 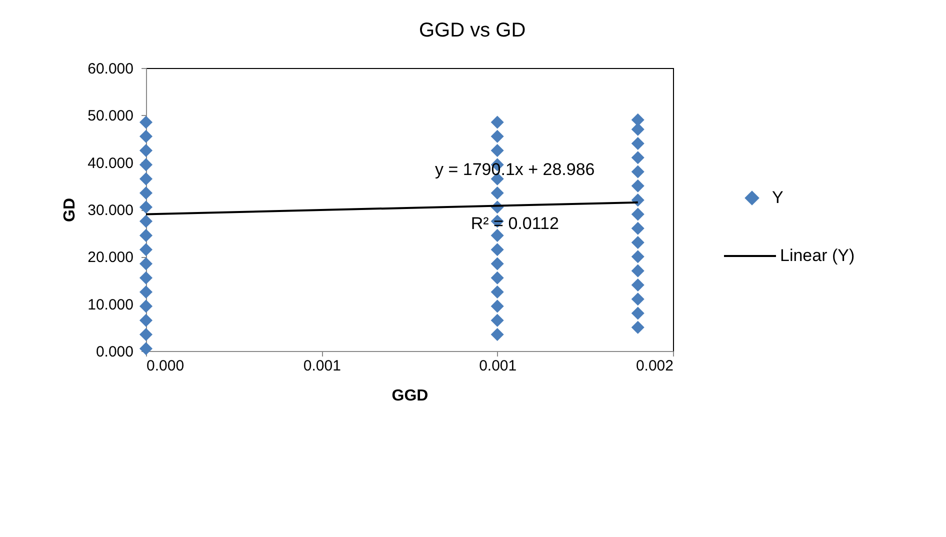 I want to click on y-tick-label: 20.000, so click(x=111, y=257).